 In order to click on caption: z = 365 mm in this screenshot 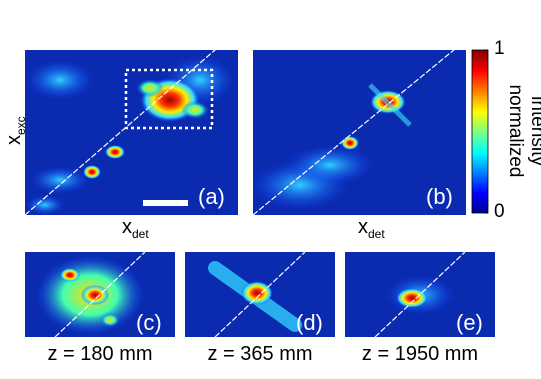, I will do `click(259, 354)`.